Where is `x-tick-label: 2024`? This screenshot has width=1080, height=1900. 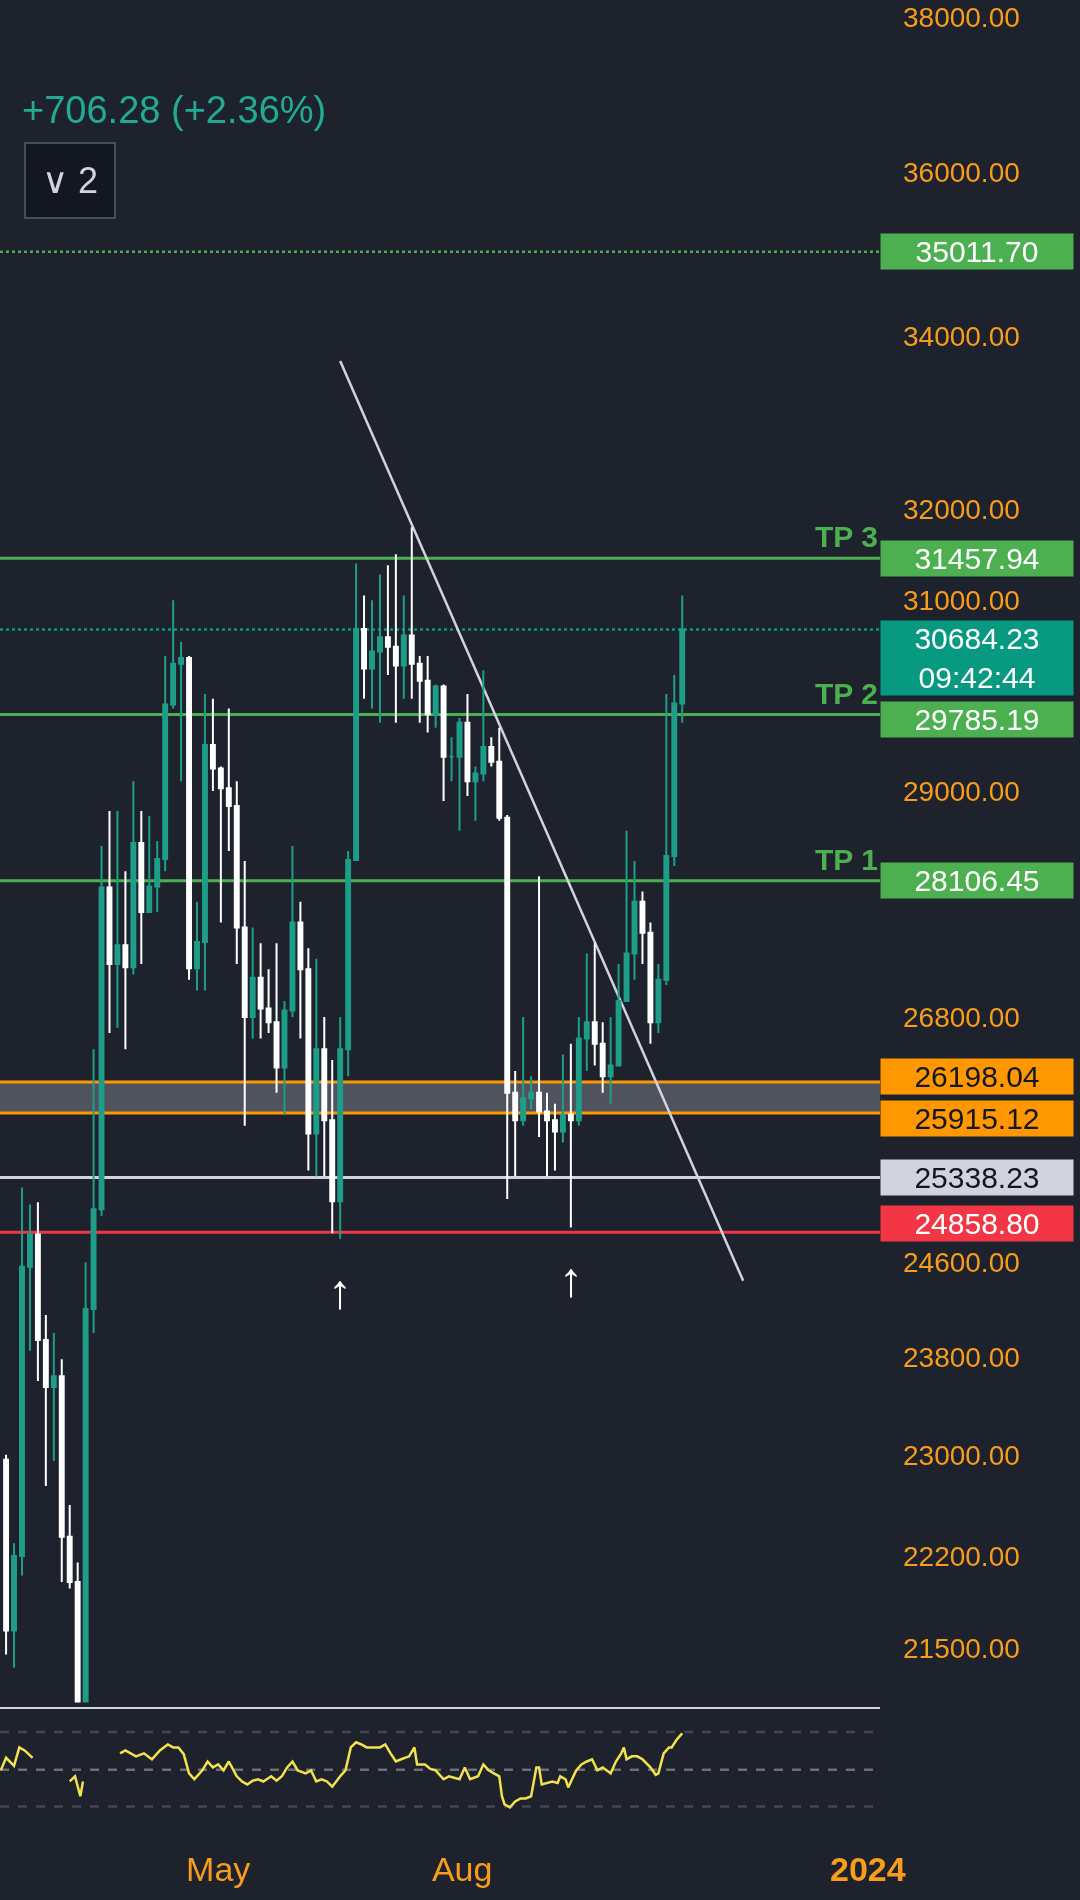 x-tick-label: 2024 is located at coordinates (868, 1869).